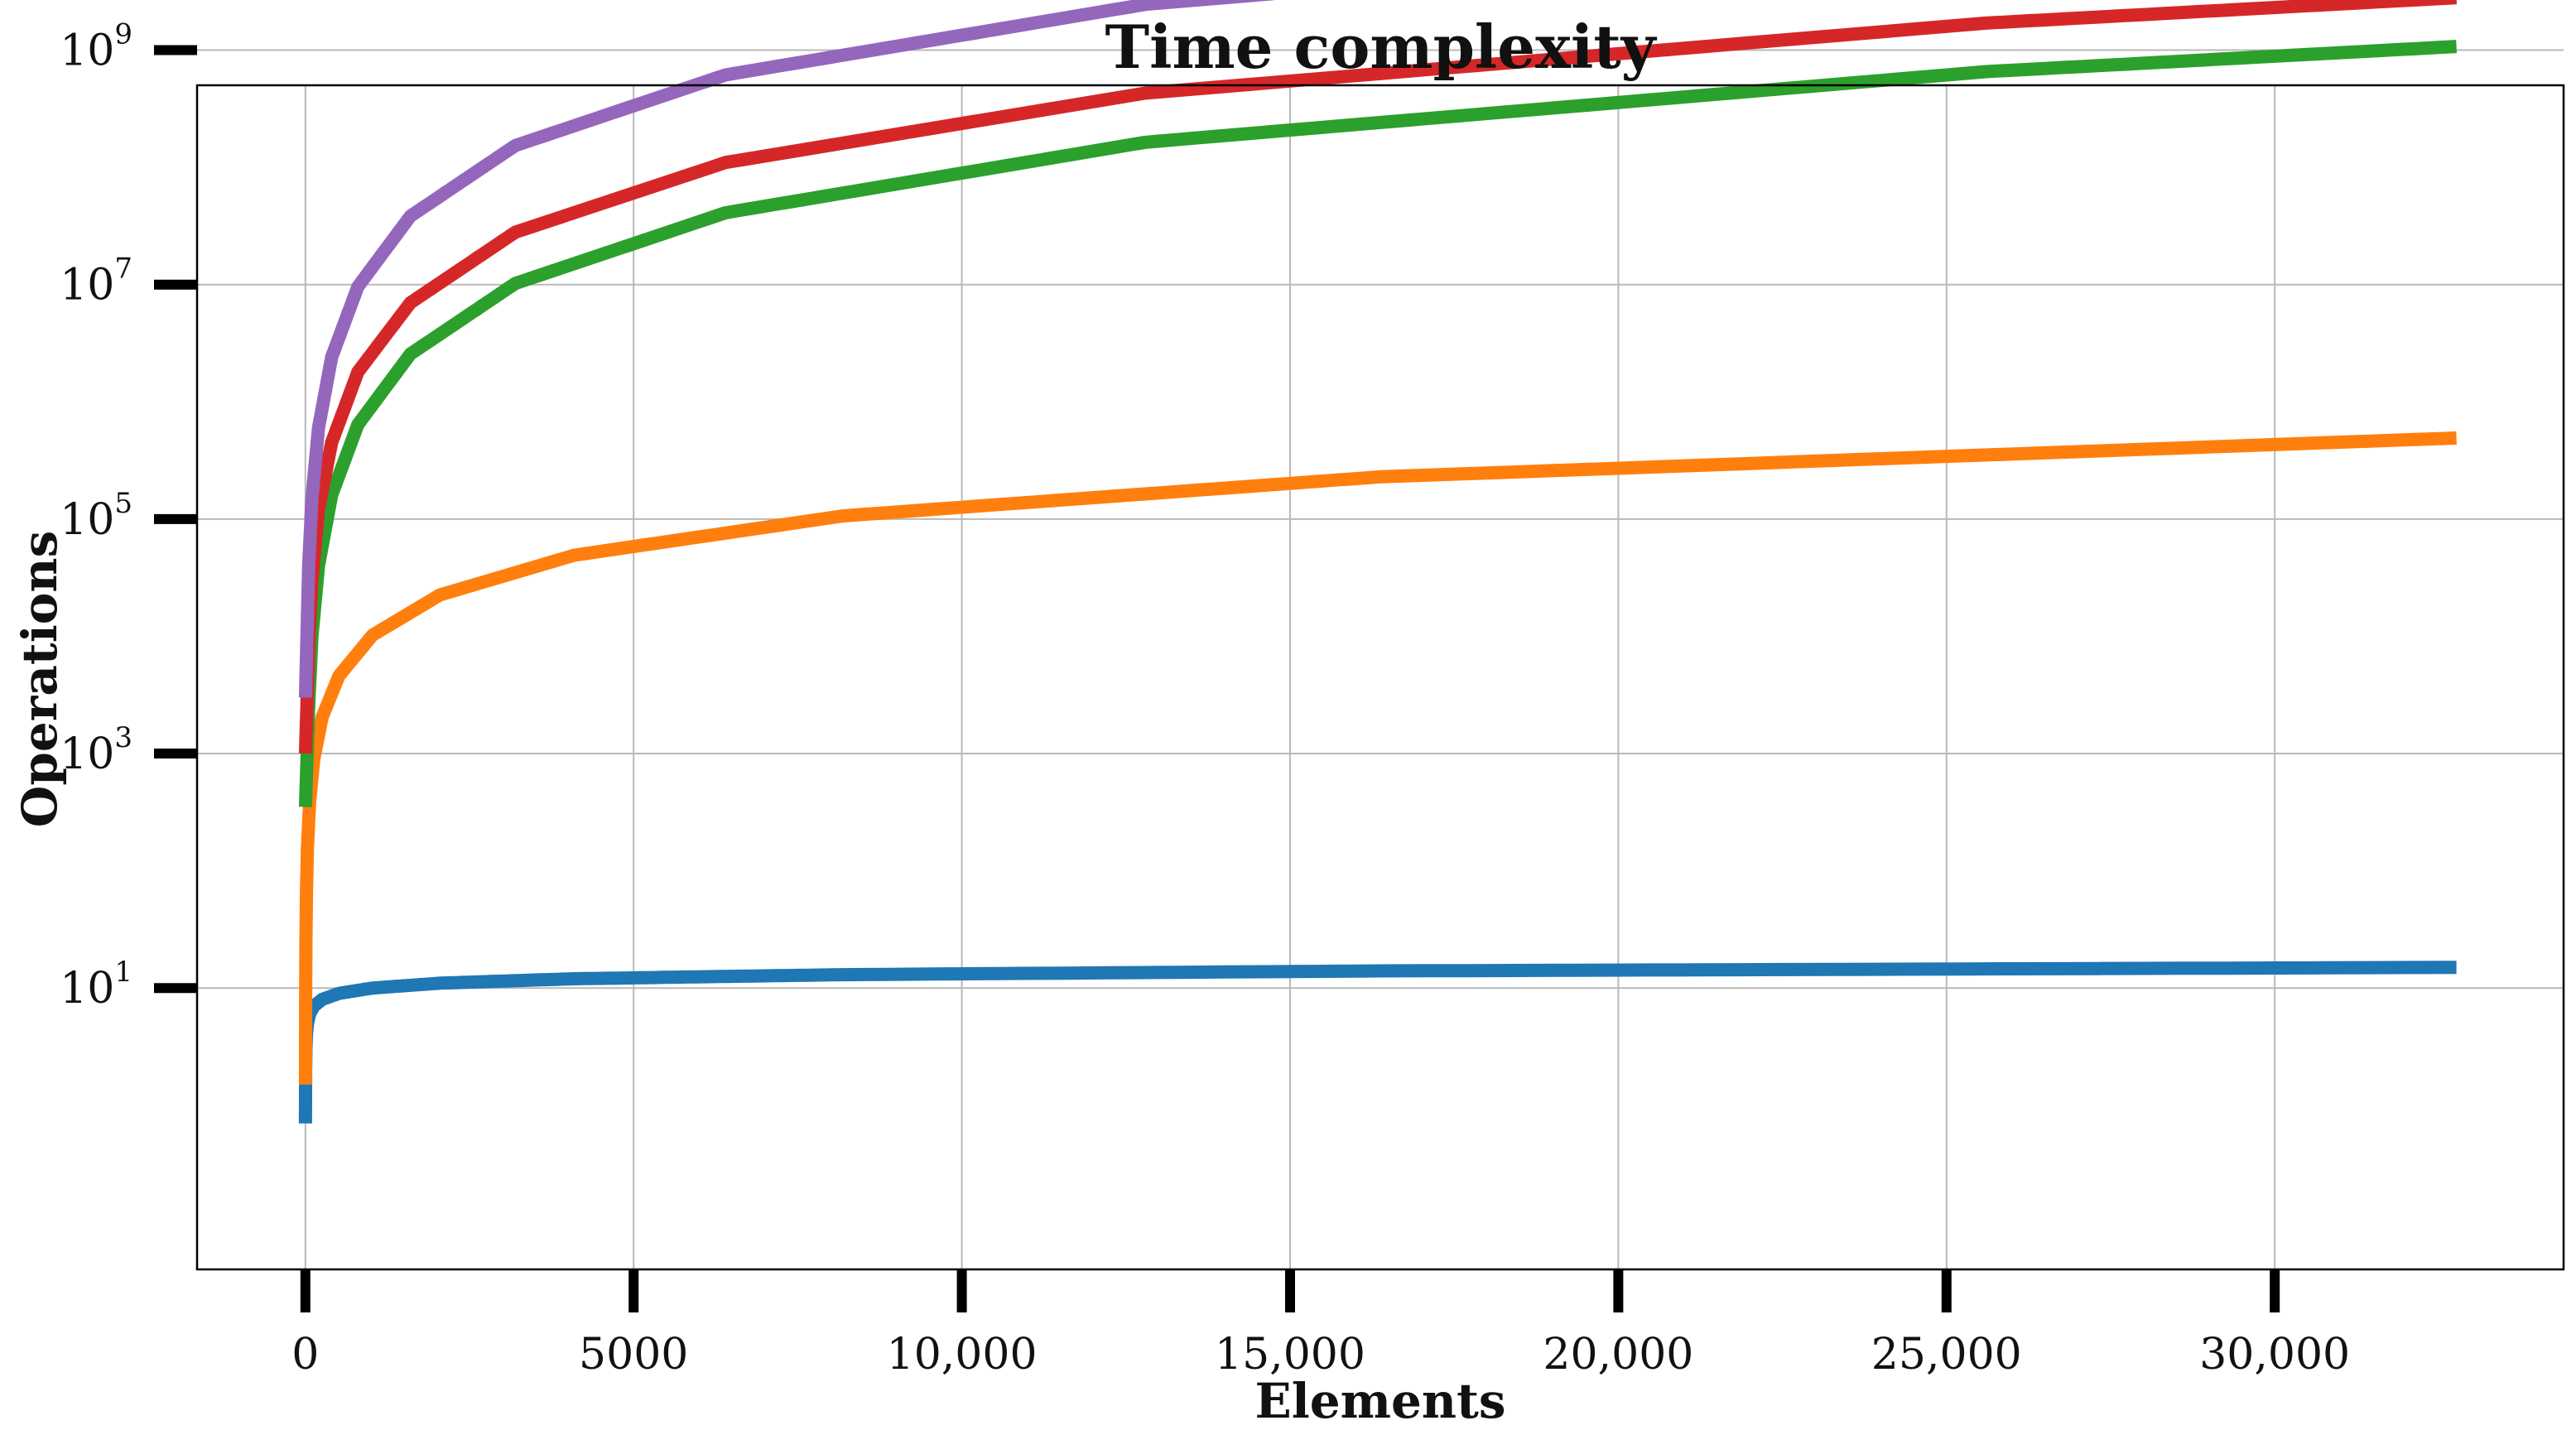  Describe the element at coordinates (1379, 1401) in the screenshot. I see `x-axis-label: Elements` at that location.